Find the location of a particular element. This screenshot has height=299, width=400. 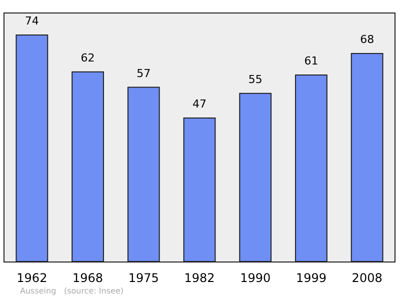

data-label: 61 is located at coordinates (311, 61).